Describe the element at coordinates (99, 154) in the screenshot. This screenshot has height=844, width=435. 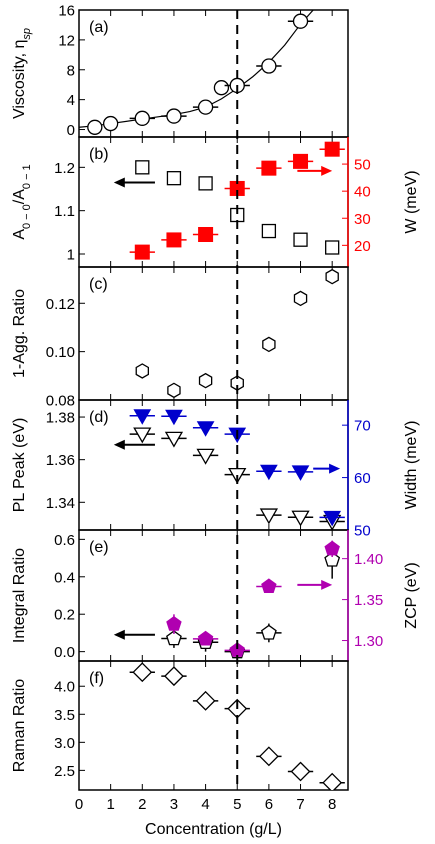
I see `panel-label: (b)` at that location.